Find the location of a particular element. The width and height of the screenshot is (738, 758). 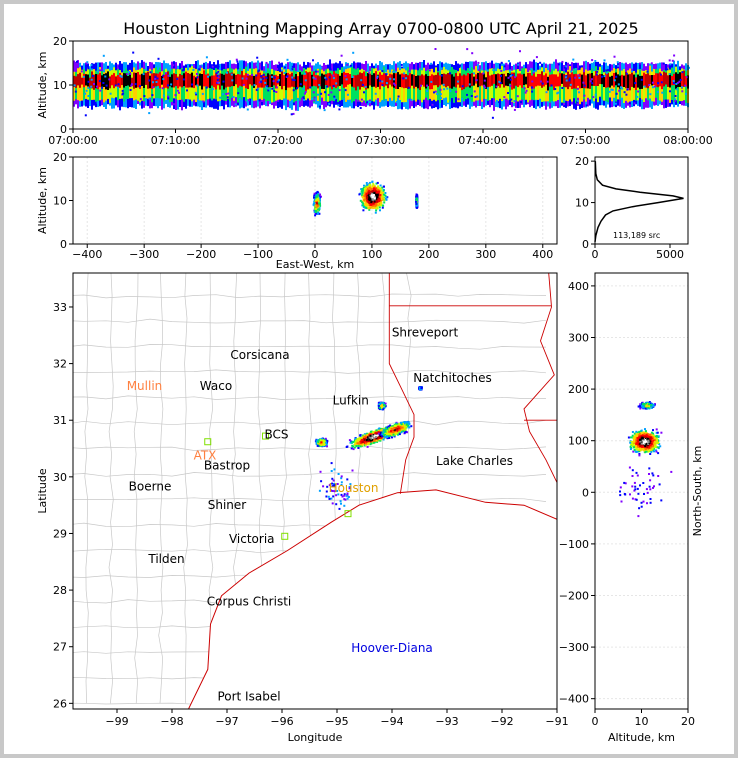

x-tick-label: 07:00:00 is located at coordinates (72, 140).